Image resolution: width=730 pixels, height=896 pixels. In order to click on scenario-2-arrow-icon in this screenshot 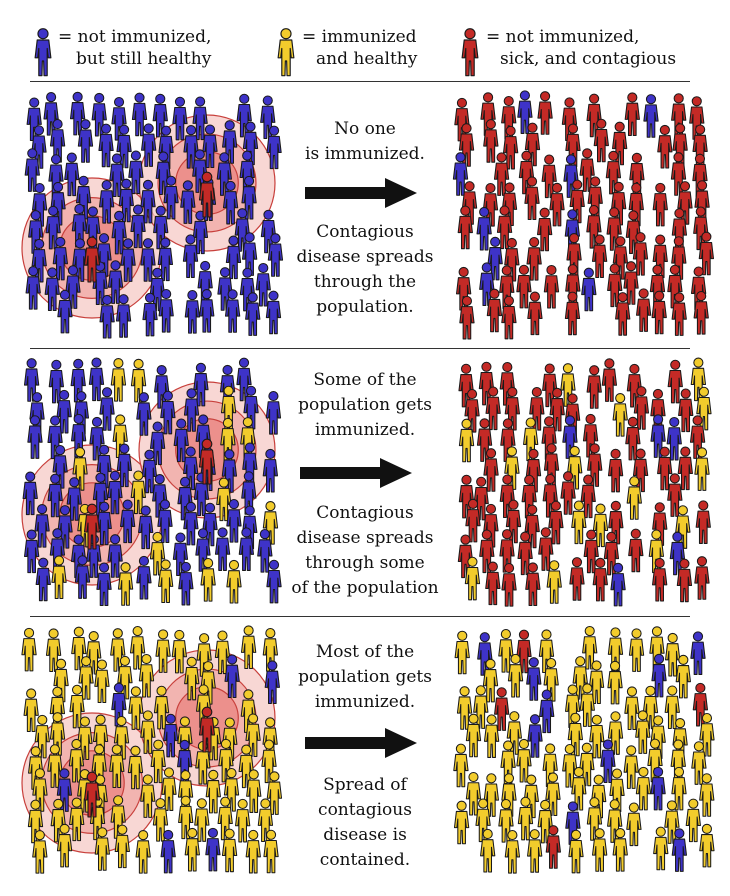, I will do `click(356, 473)`.